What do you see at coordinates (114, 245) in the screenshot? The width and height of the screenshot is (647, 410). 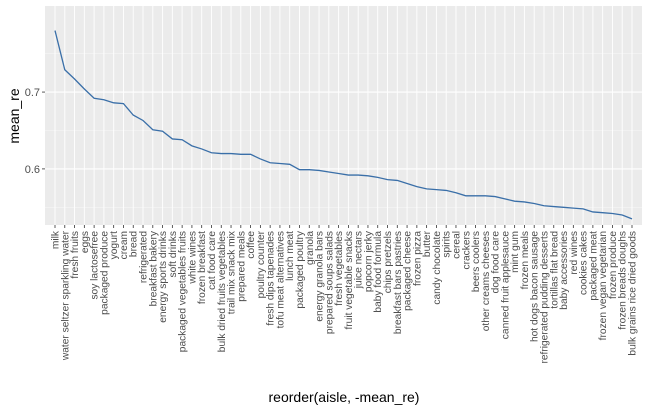 I see `x-tick-label: yogurt` at bounding box center [114, 245].